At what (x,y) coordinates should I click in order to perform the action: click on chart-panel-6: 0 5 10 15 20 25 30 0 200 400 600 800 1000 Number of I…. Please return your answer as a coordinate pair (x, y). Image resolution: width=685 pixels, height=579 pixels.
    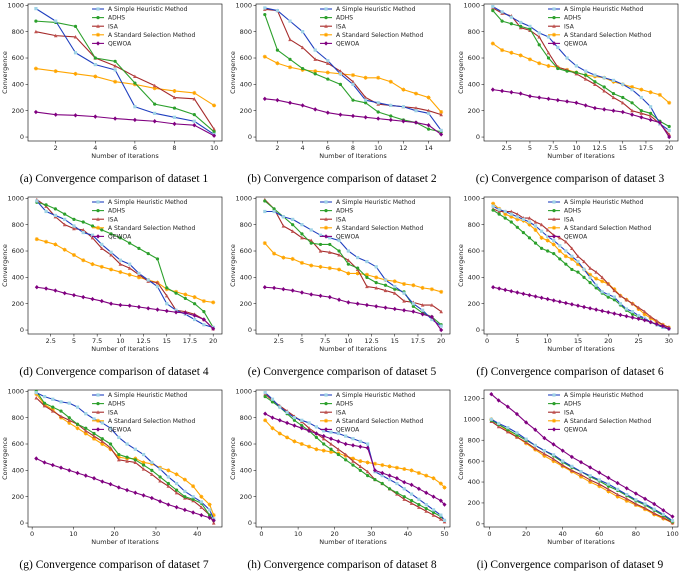
    Looking at the image, I should click on (570, 289).